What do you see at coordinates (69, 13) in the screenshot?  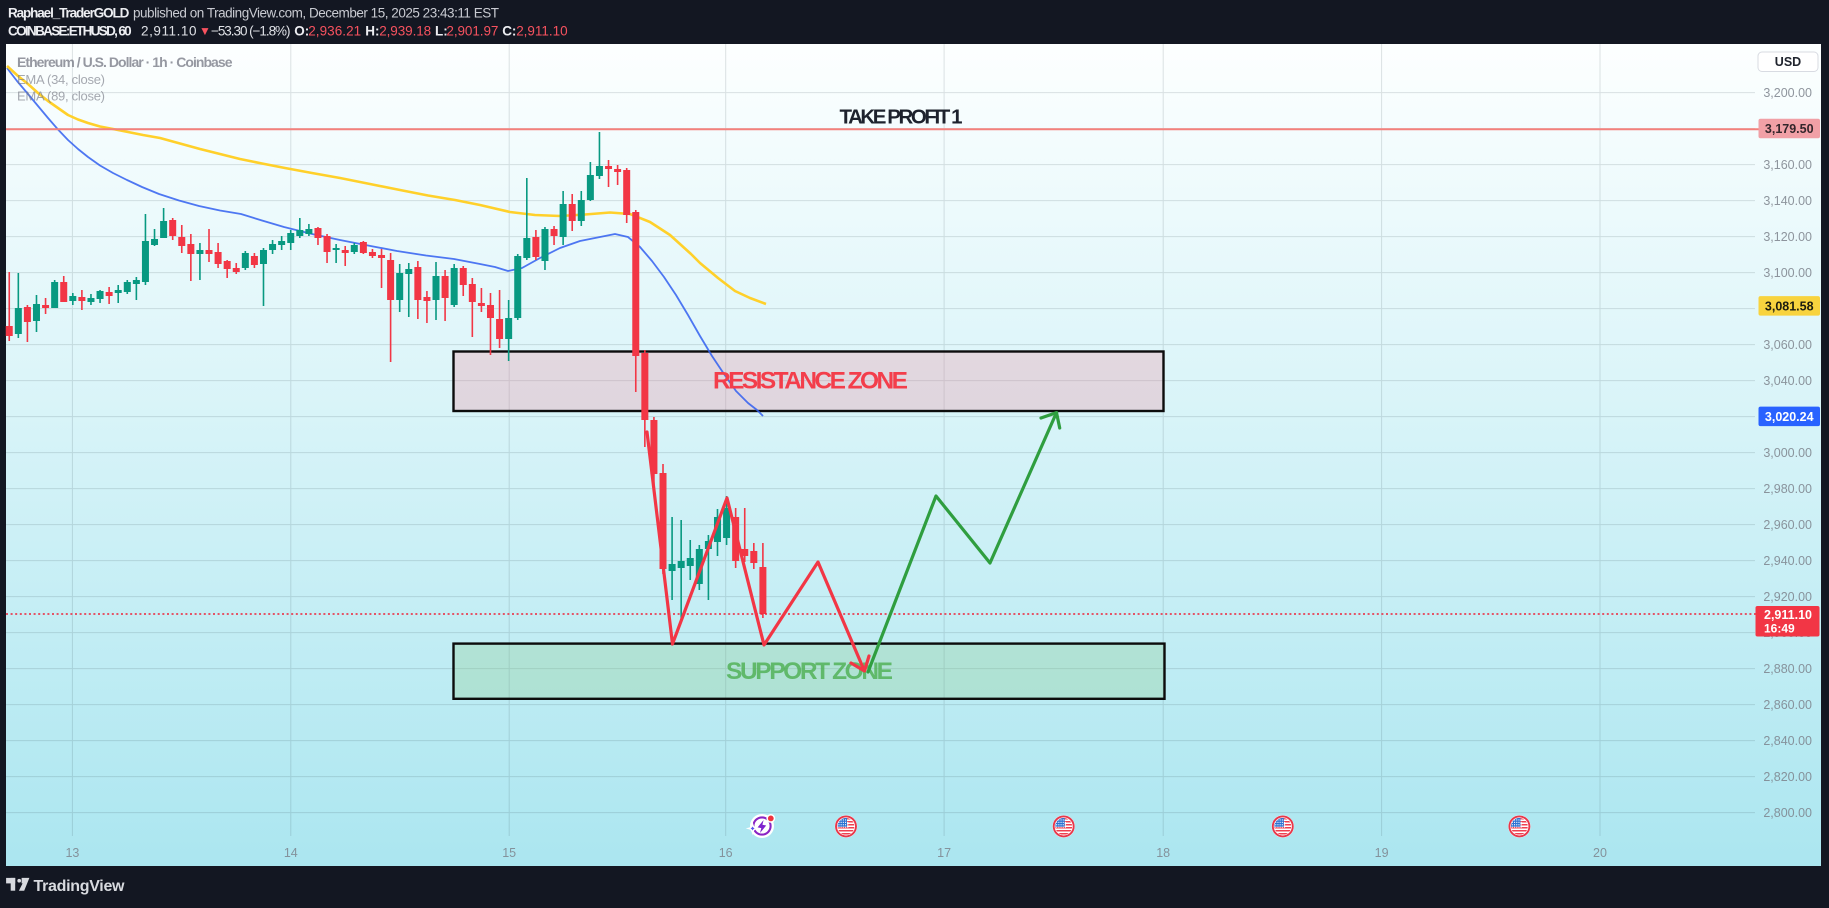 I see `svg-text: Raphael_TraderGOLD` at bounding box center [69, 13].